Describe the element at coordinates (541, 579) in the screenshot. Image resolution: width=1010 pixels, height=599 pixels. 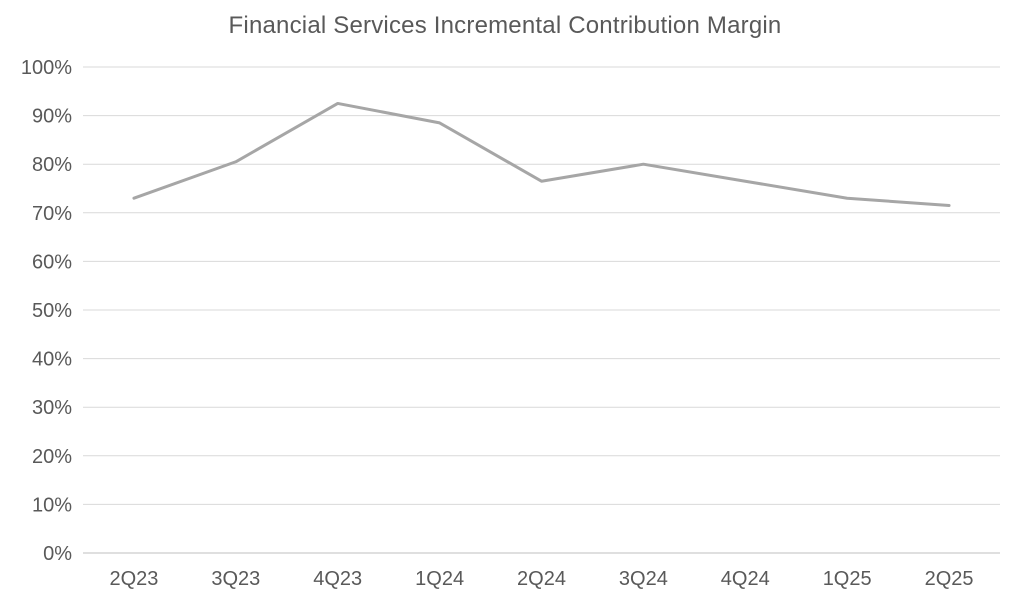
I see `x-tick-label: 2Q24` at that location.